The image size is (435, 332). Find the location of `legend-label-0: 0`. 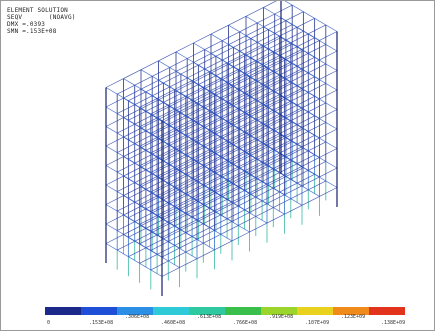

legend-label-0: 0 is located at coordinates (49, 323).